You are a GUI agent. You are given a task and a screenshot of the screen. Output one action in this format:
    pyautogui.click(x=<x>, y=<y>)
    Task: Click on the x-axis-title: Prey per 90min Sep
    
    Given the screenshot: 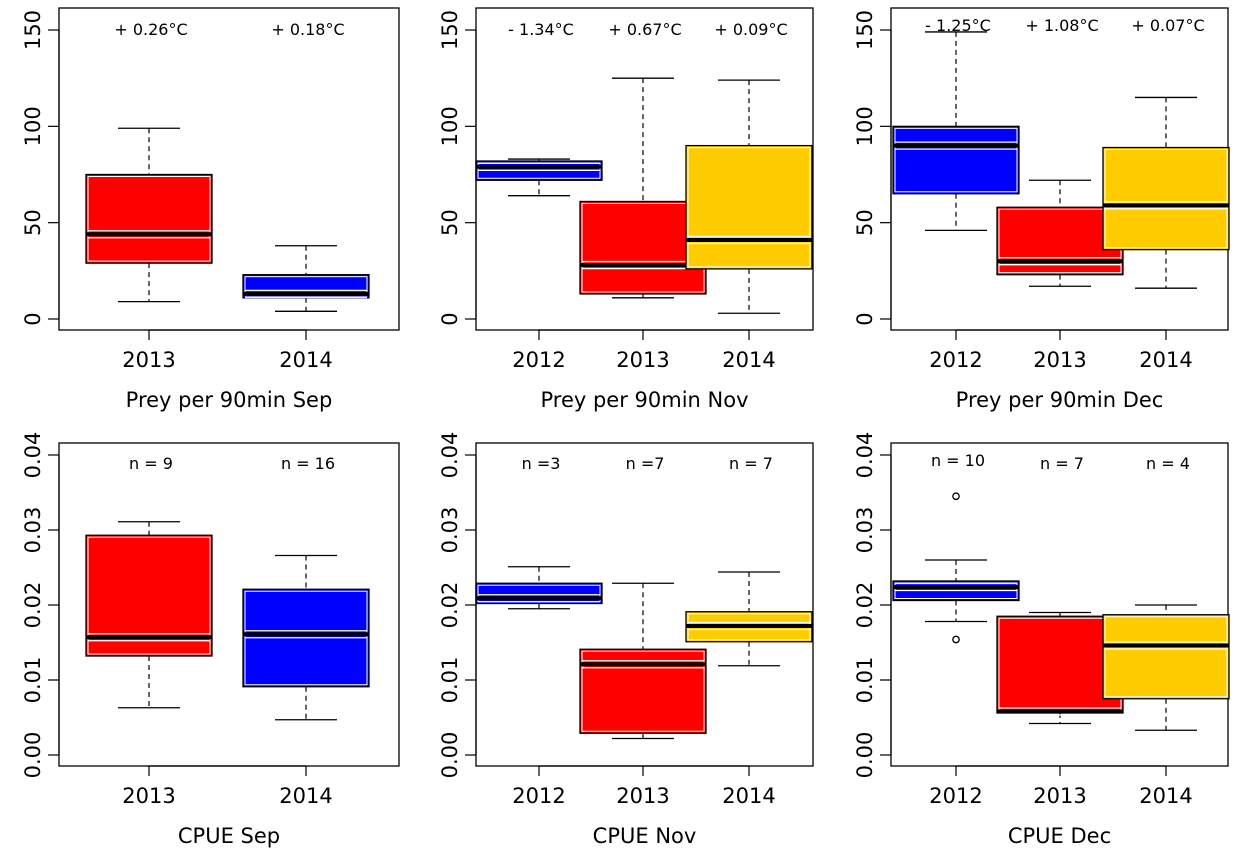 What is the action you would take?
    pyautogui.click(x=229, y=400)
    